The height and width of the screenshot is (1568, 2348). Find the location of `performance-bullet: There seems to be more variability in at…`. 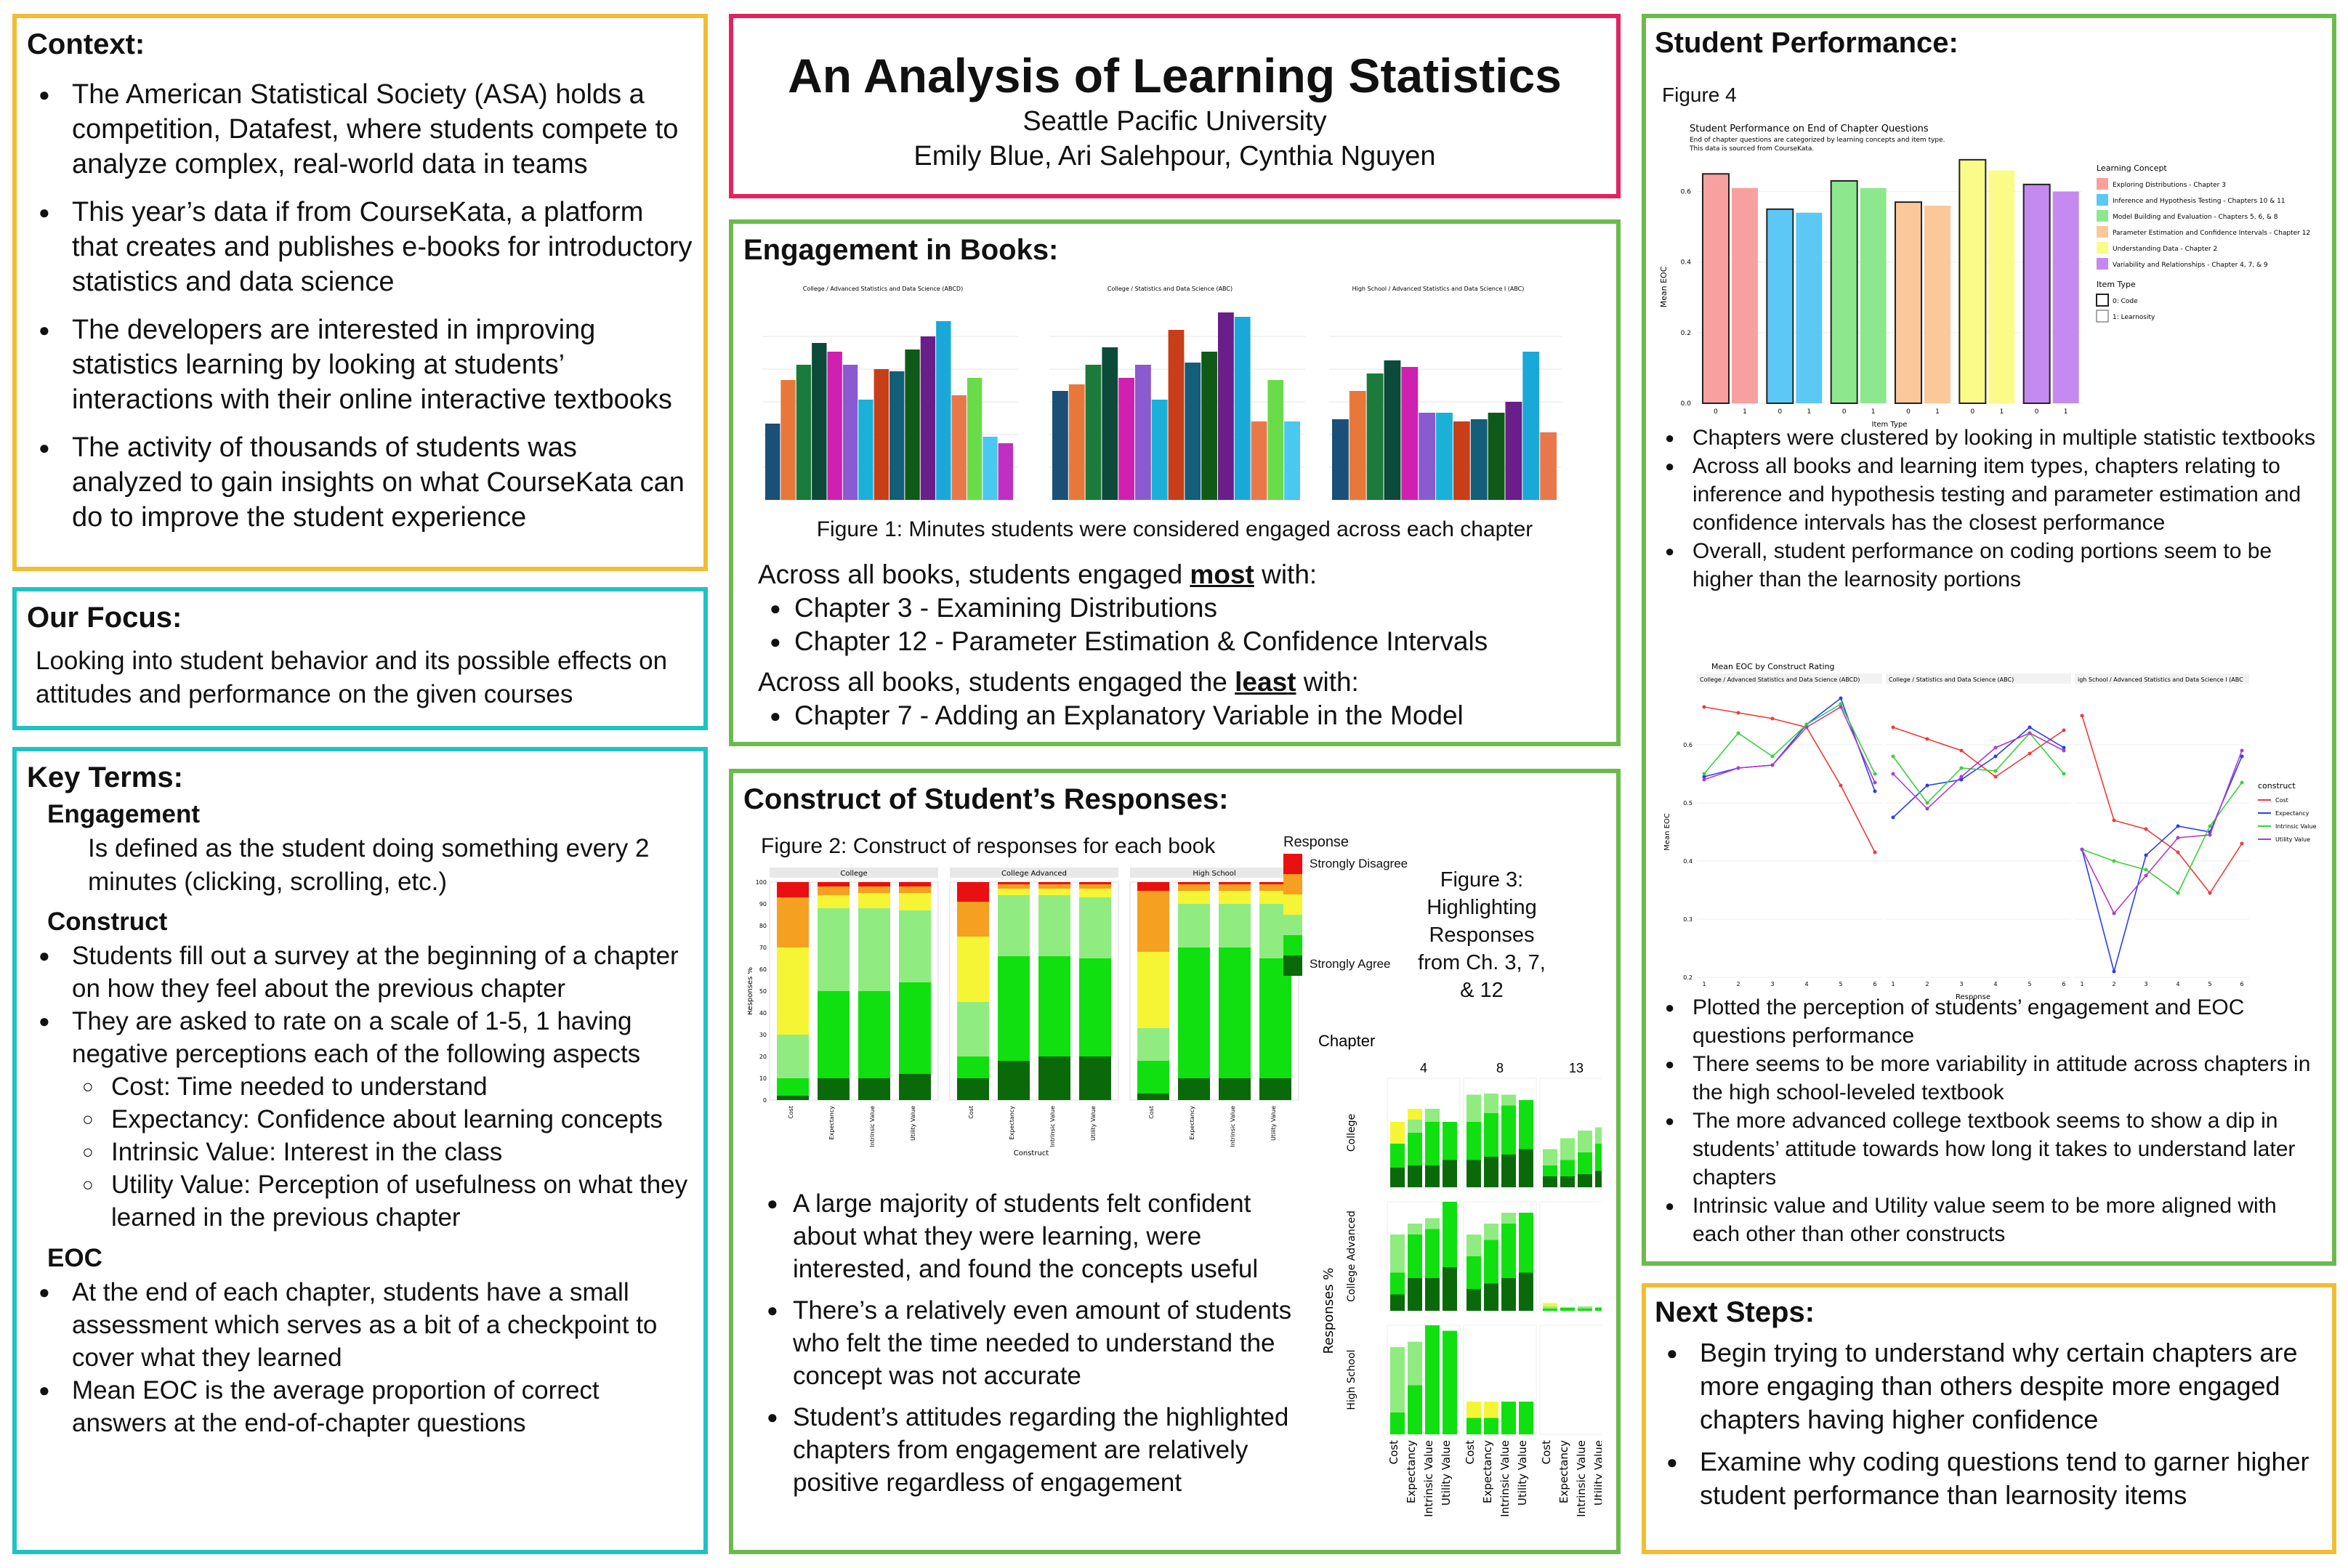

performance-bullet: There seems to be more variability in at… is located at coordinates (1989, 1078).